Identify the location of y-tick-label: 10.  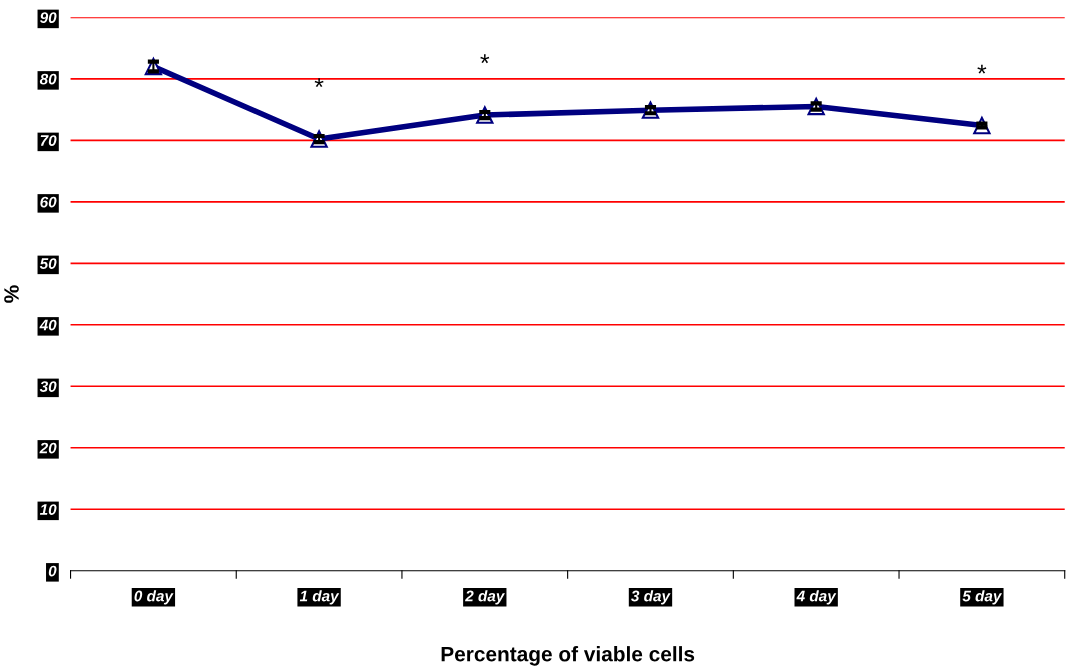
(48, 509).